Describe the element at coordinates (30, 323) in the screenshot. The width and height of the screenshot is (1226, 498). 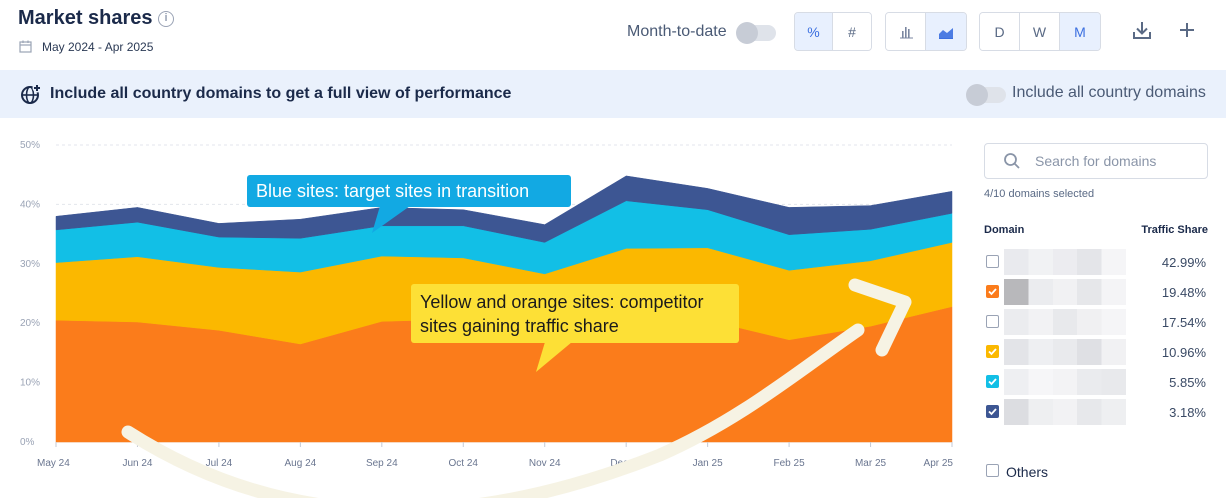
I see `y-tick-label: 20%` at that location.